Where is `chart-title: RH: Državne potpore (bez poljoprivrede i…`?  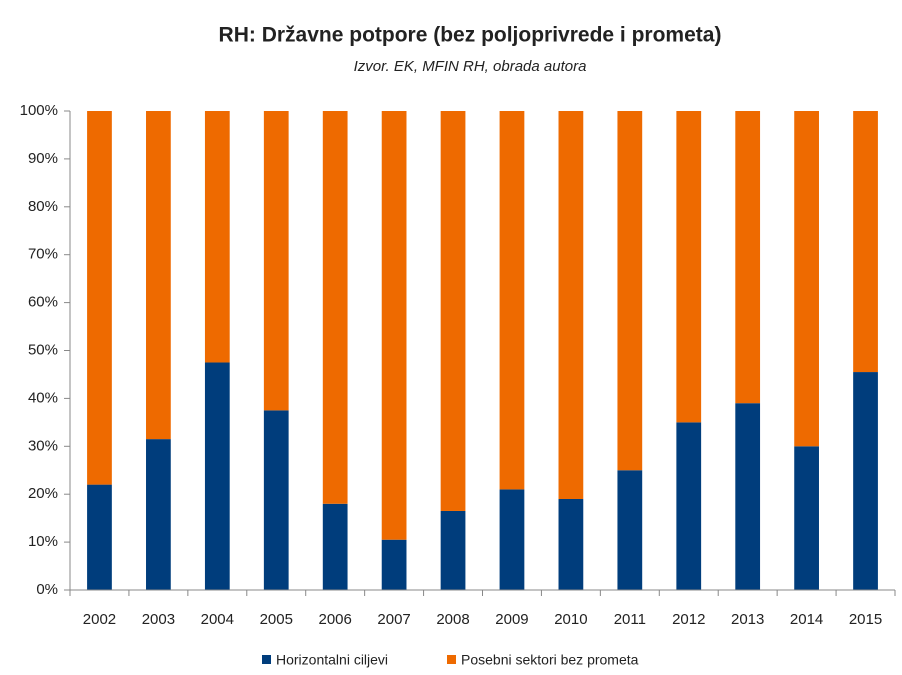
chart-title: RH: Državne potpore (bez poljoprivrede i… is located at coordinates (470, 35).